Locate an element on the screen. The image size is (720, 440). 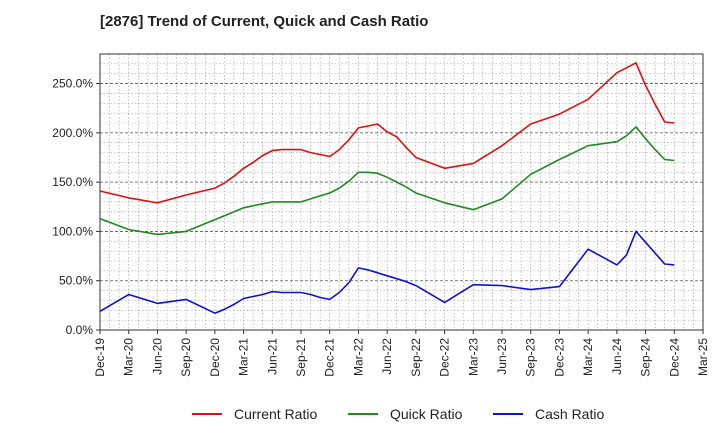
x-tick-label: Sep-20 is located at coordinates (186, 357).